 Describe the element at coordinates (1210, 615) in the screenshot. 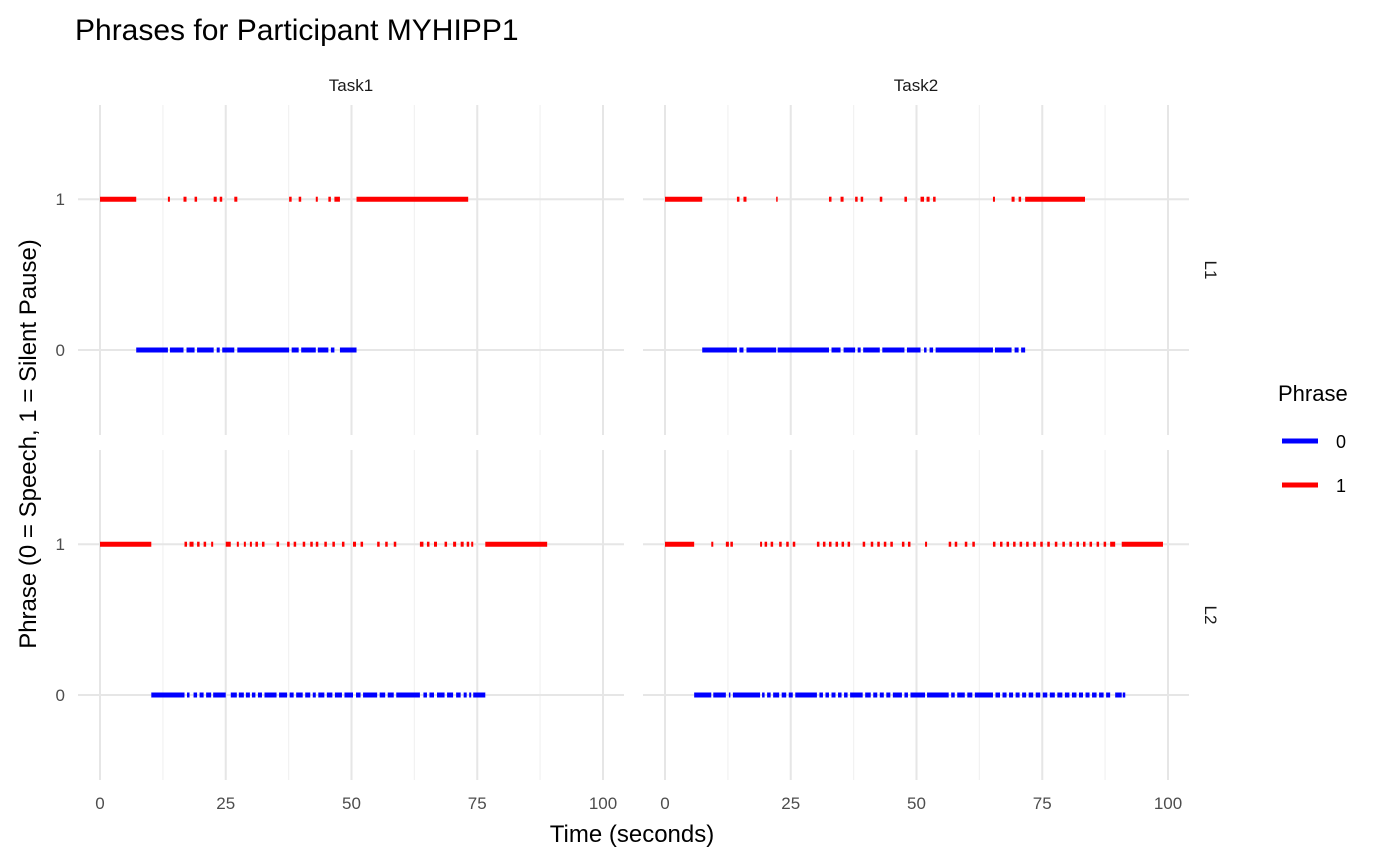

I see `strip-label-l2: L2` at that location.